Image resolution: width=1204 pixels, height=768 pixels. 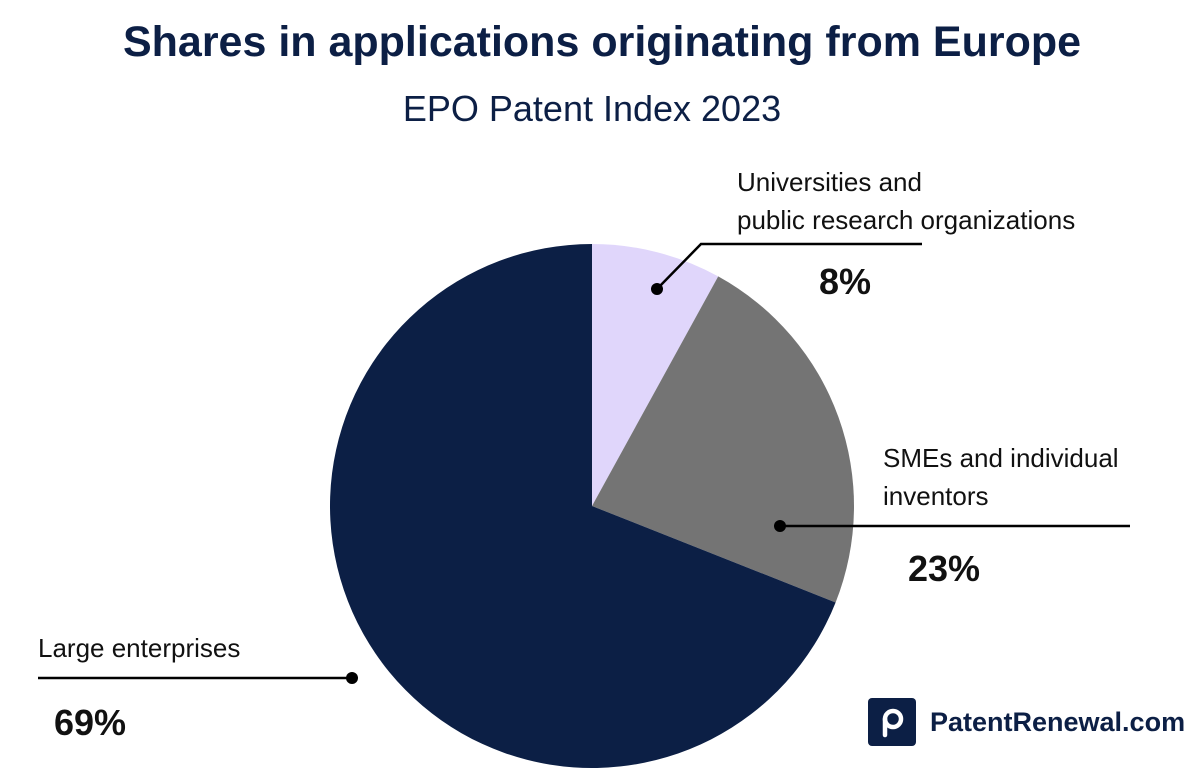 What do you see at coordinates (786, 268) in the screenshot?
I see `leader-line-universities` at bounding box center [786, 268].